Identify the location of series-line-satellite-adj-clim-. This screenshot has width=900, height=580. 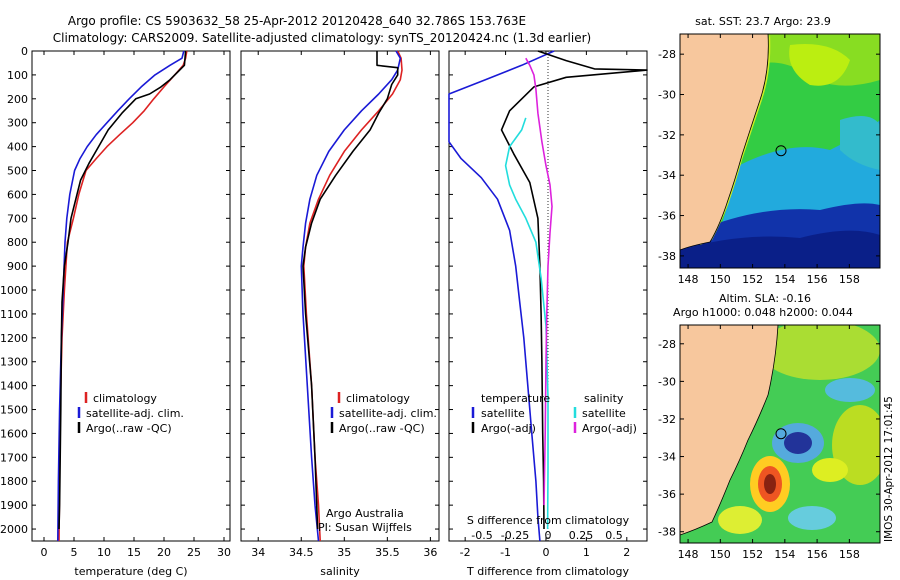
(351, 296).